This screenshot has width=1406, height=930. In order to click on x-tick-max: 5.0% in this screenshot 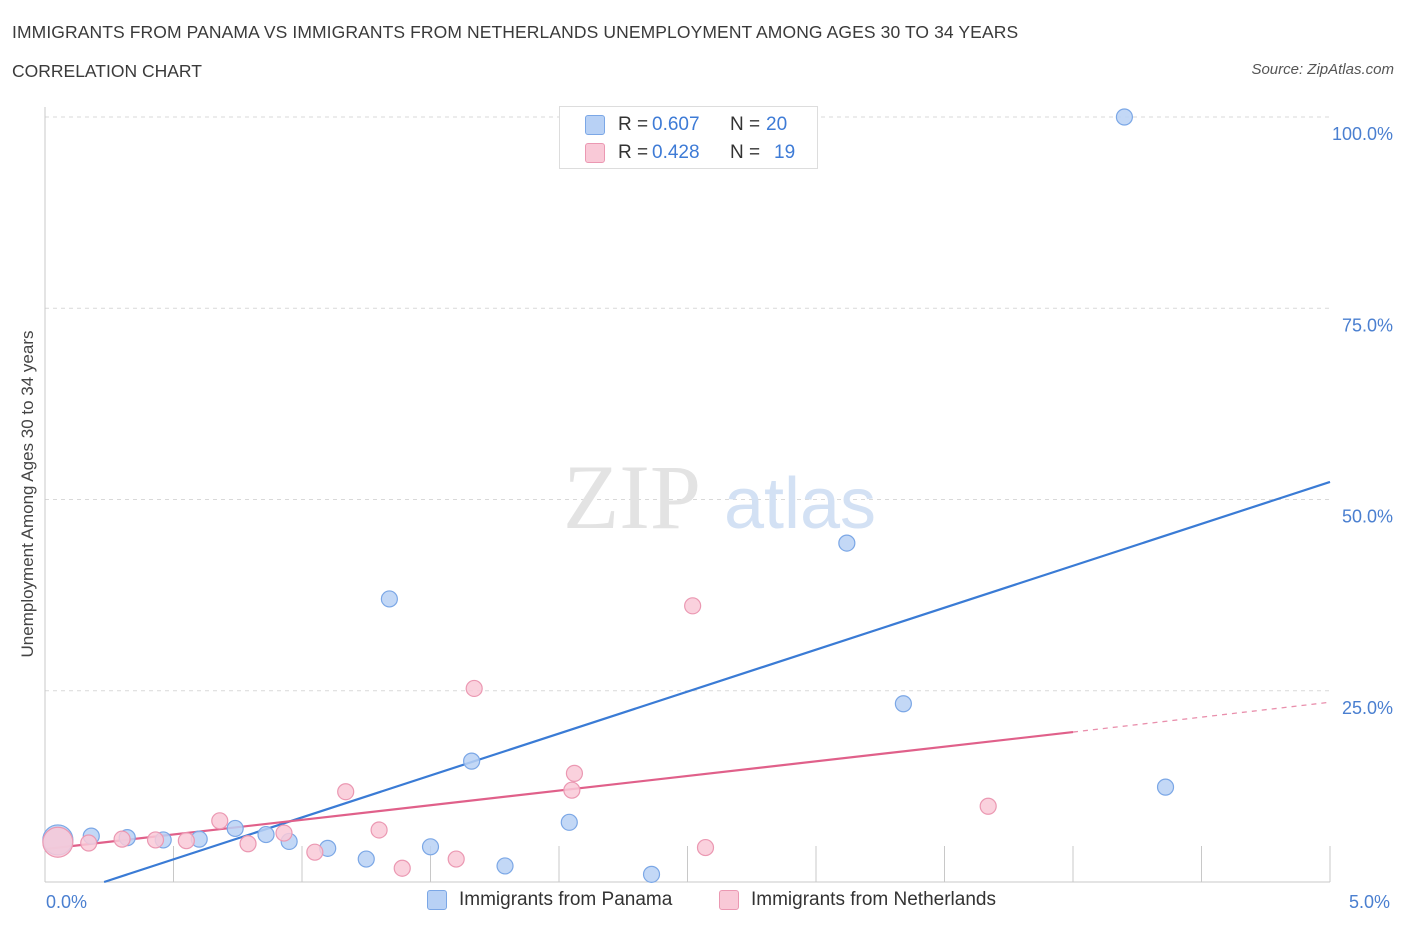, I will do `click(1370, 902)`.